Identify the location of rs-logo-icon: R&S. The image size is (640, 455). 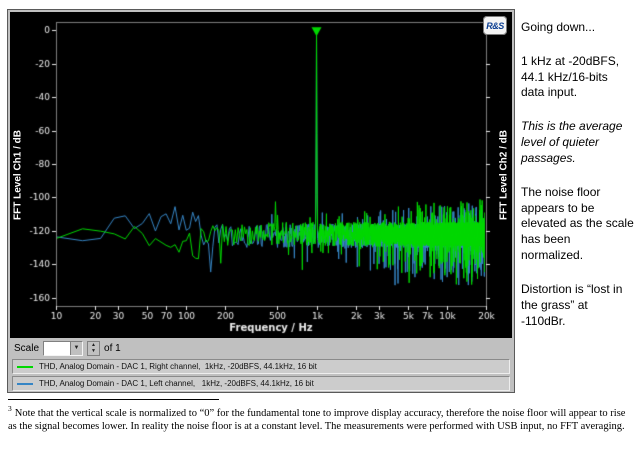
(495, 25).